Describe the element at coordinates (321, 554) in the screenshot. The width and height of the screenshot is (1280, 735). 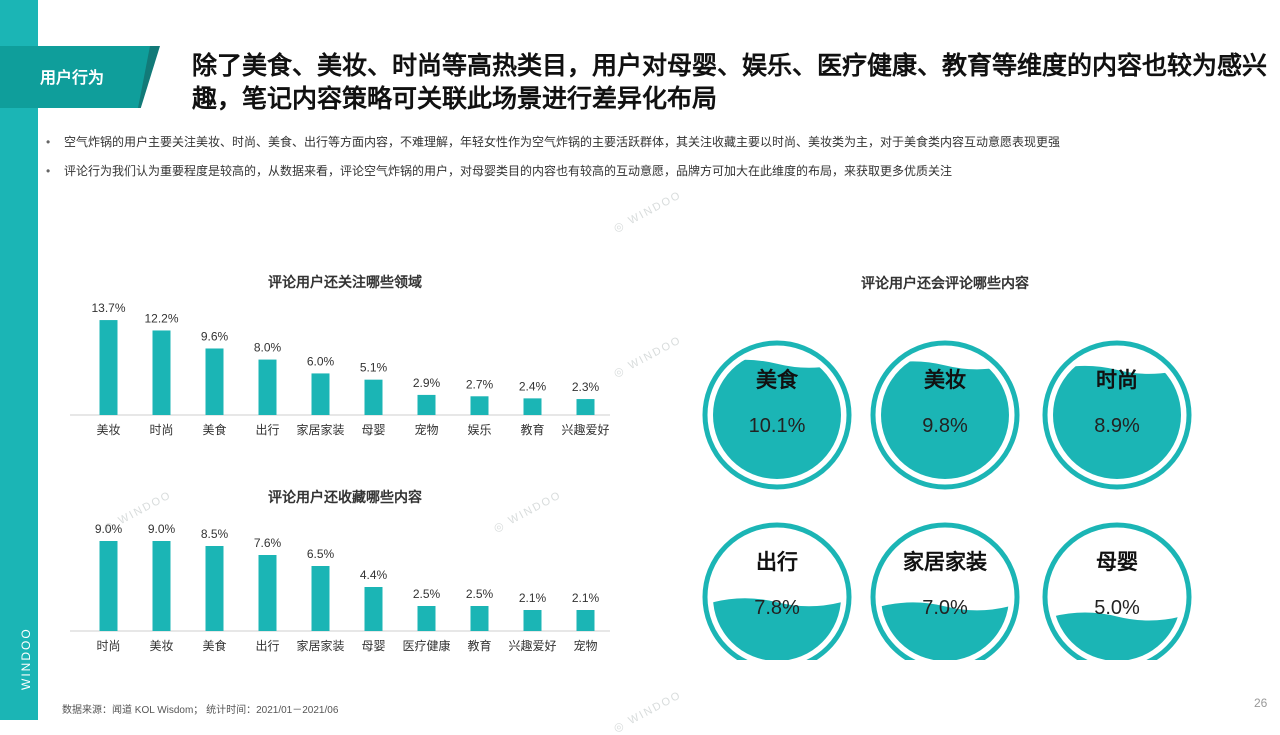
I see `bar-value-label: 6.5%` at that location.